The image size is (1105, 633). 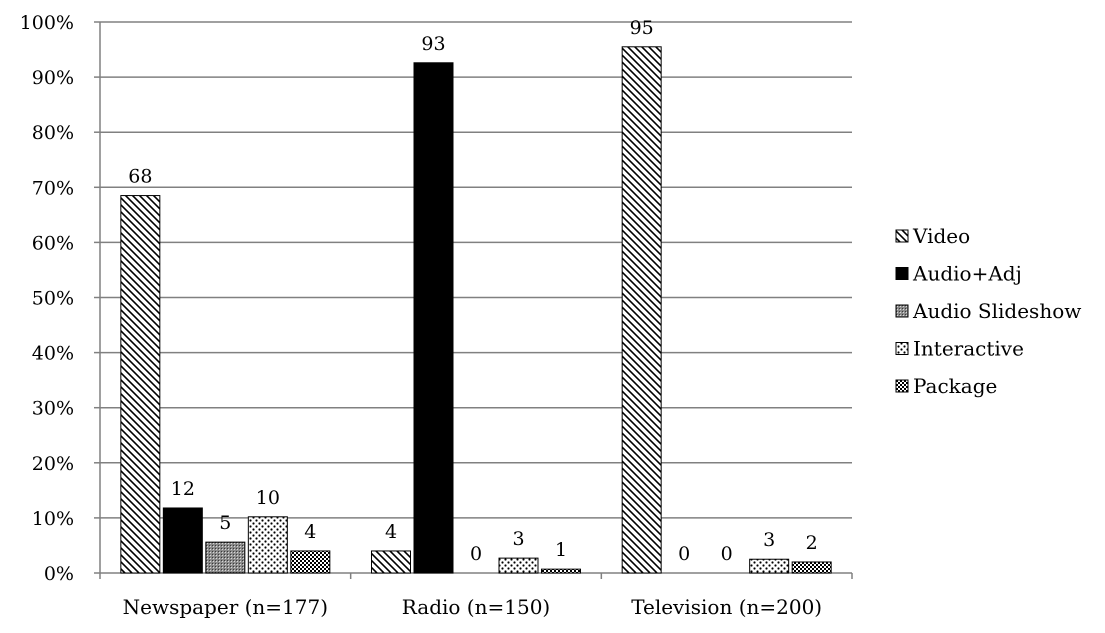 What do you see at coordinates (183, 489) in the screenshot?
I see `data-label: 12` at bounding box center [183, 489].